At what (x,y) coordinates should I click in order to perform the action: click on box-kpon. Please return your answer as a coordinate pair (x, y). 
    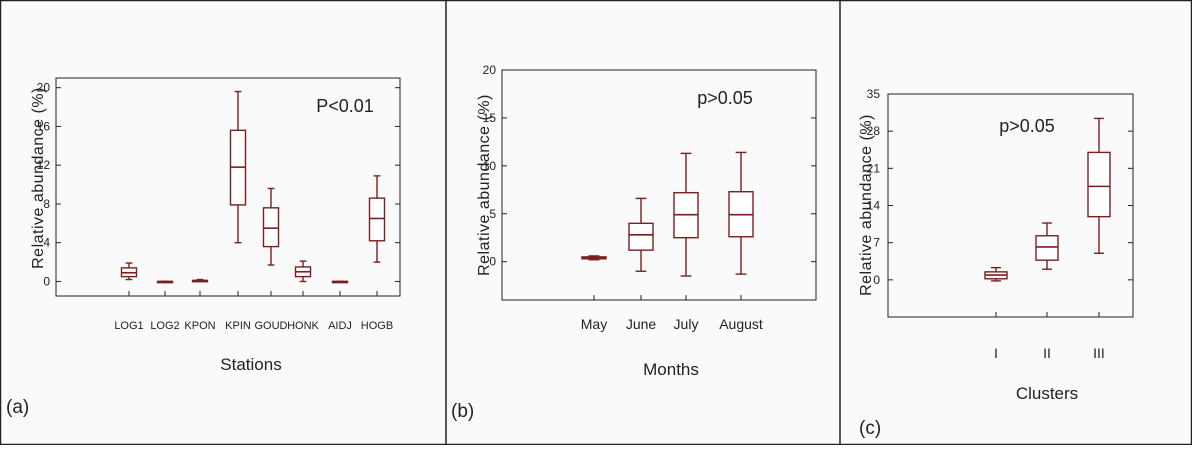
    Looking at the image, I should click on (200, 280).